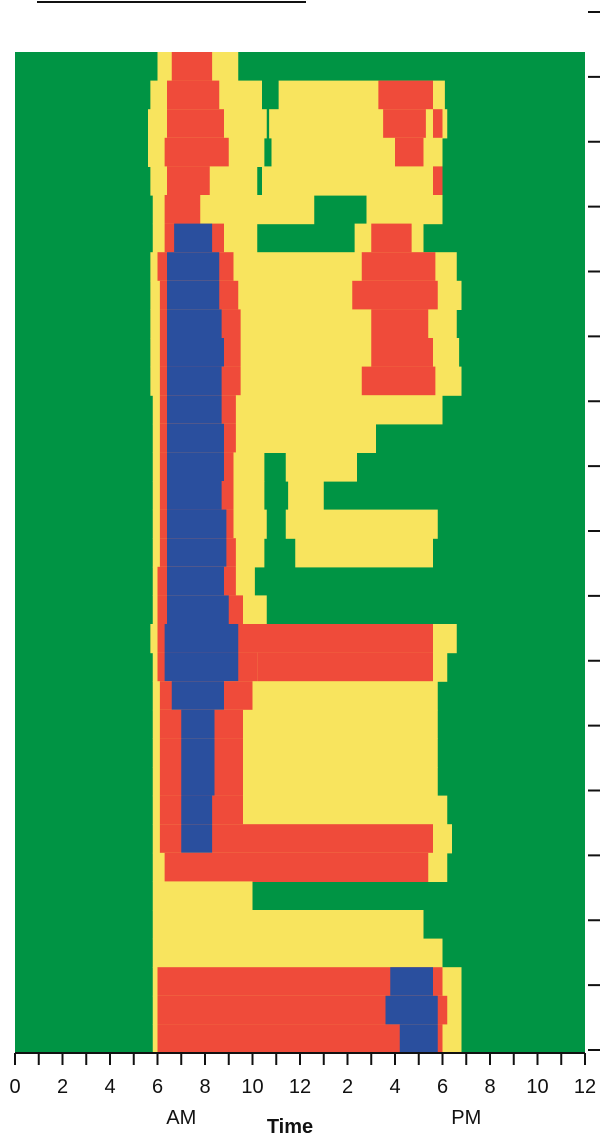 This screenshot has width=610, height=1146. Describe the element at coordinates (195, 581) in the screenshot. I see `heatmap-cell-row19-seg2` at that location.